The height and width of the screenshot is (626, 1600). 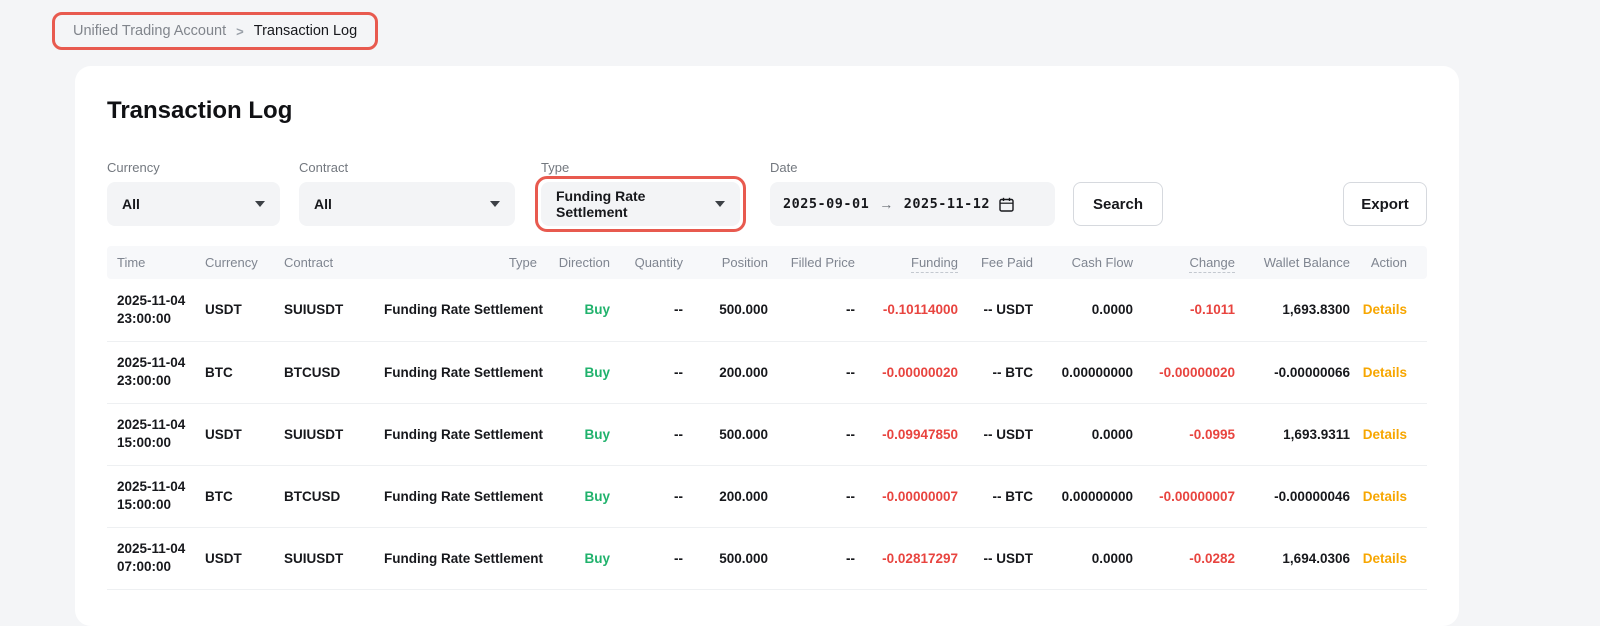 What do you see at coordinates (407, 204) in the screenshot?
I see `contract-dropdown: All` at bounding box center [407, 204].